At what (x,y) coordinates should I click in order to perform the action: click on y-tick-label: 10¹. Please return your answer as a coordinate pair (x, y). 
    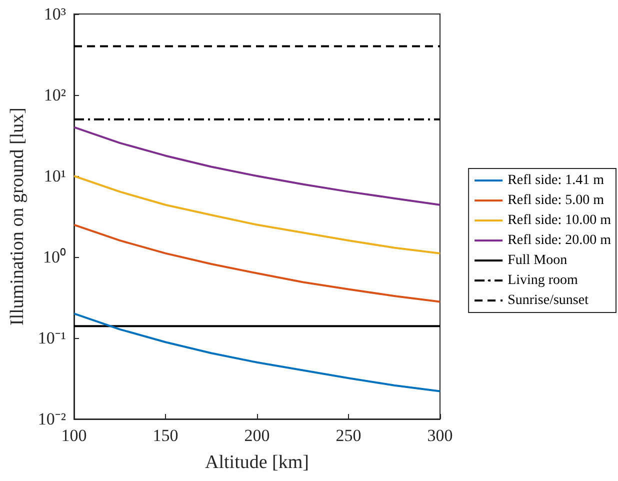
    Looking at the image, I should click on (55, 176).